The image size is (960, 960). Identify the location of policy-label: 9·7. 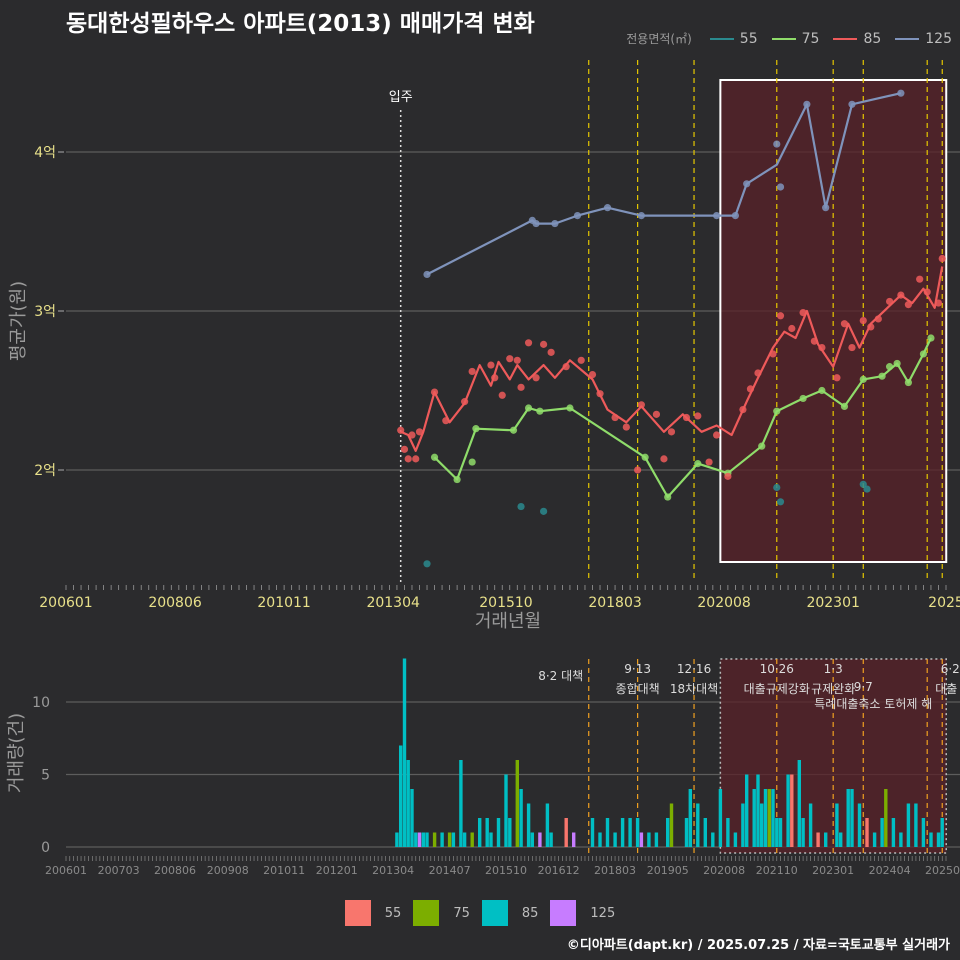
(863, 687).